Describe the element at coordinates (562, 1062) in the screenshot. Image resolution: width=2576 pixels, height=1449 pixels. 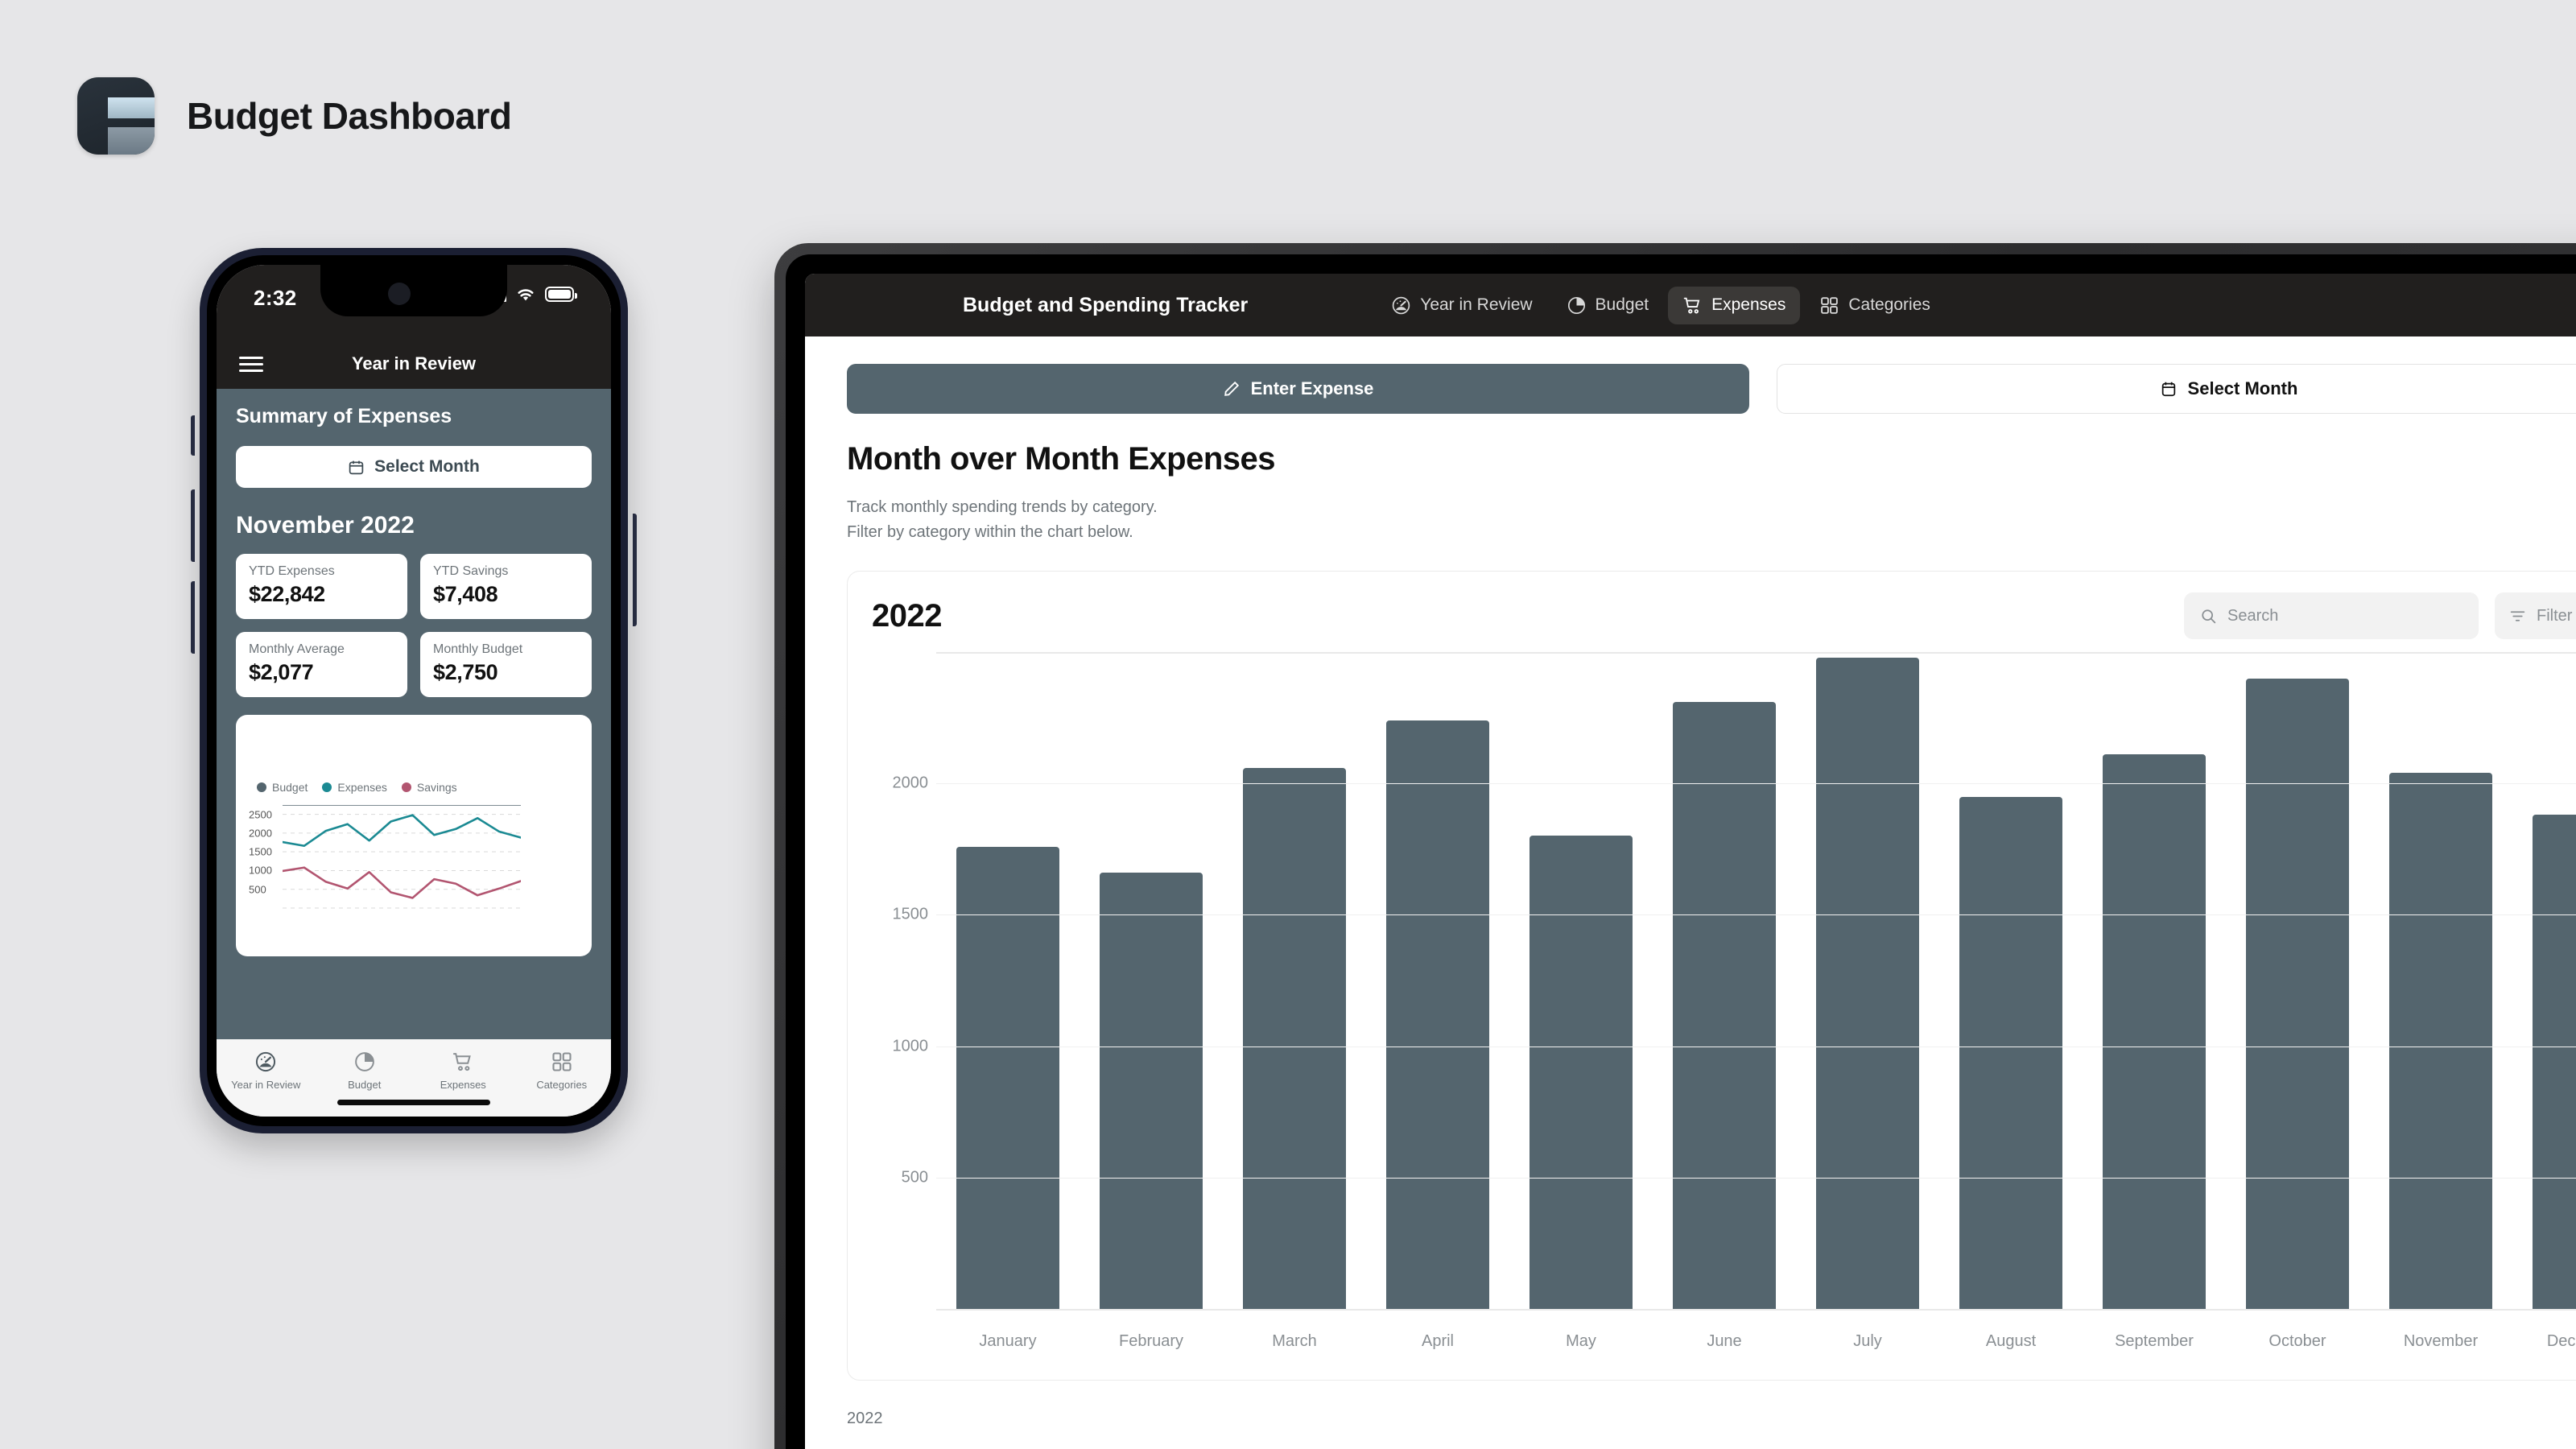
I see `grid-icon` at that location.